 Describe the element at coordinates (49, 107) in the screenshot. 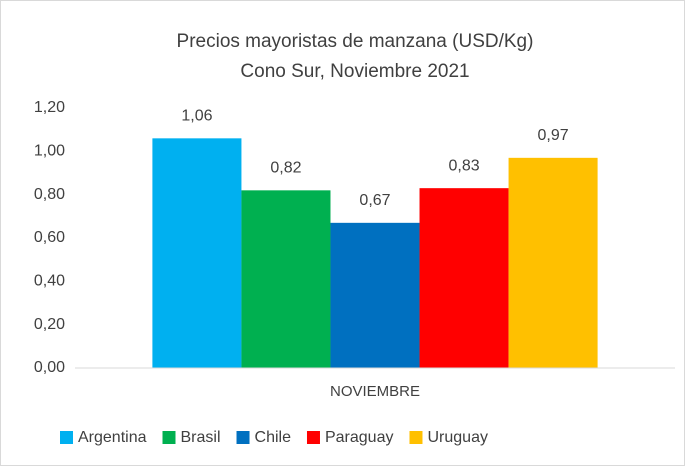

I see `y-tick-label: 1,20` at that location.